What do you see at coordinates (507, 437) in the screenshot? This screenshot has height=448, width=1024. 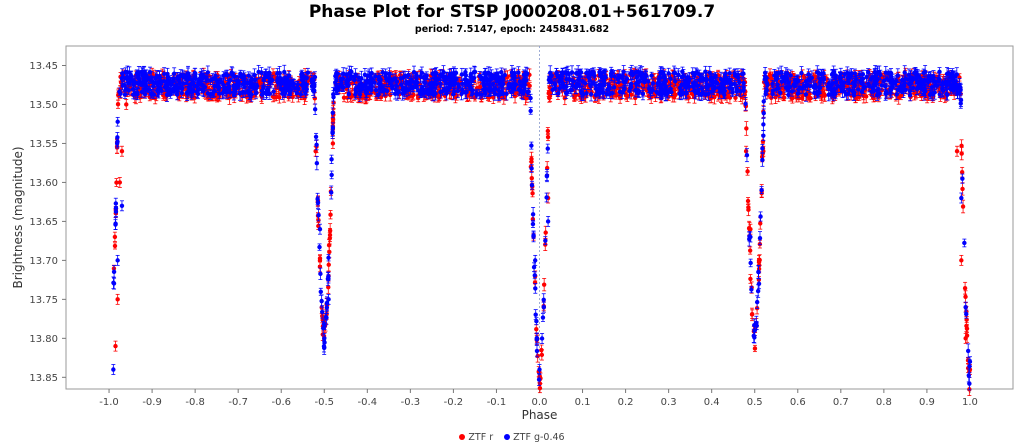 I see `legend-marker-ztf-g` at bounding box center [507, 437].